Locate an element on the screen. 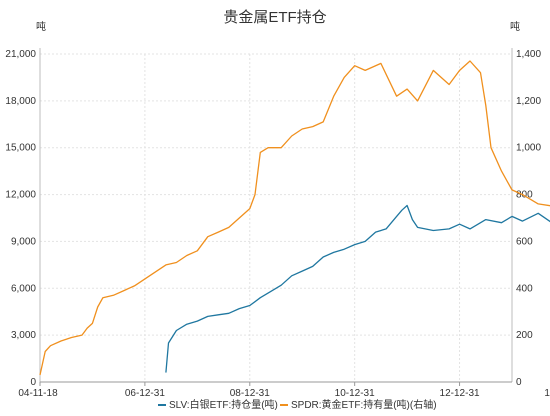 The image size is (550, 416). legend-label-2: SPDR:黄金ETF:持有量(吨)(右轴) is located at coordinates (364, 404).